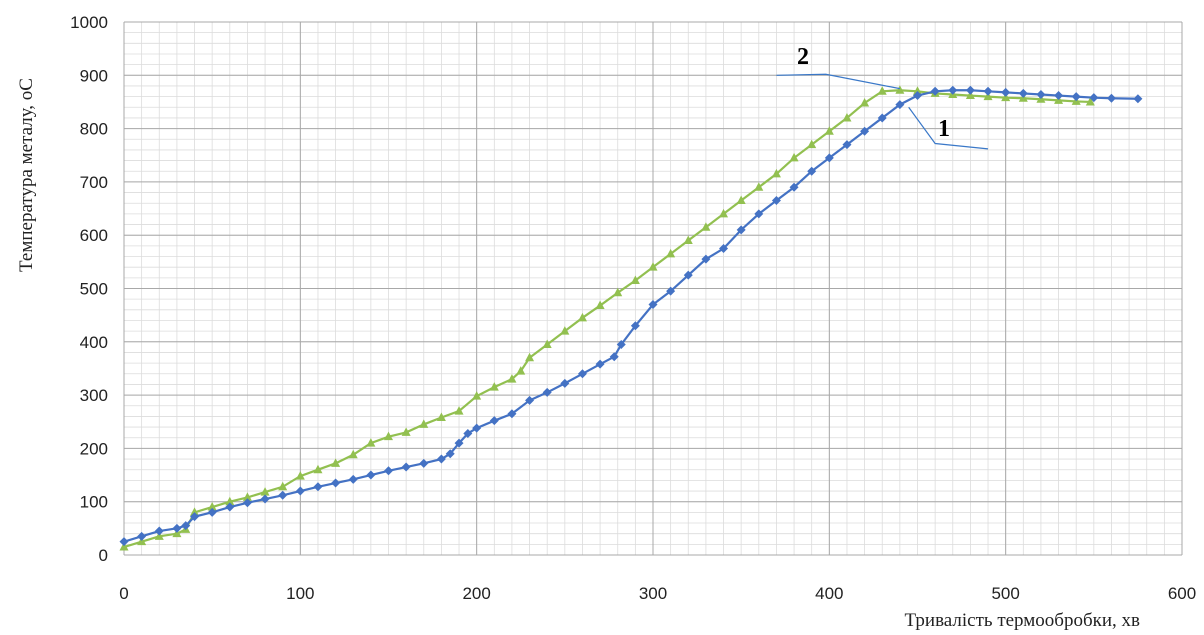 The height and width of the screenshot is (635, 1204). Describe the element at coordinates (300, 593) in the screenshot. I see `x-tick-label: 100` at that location.